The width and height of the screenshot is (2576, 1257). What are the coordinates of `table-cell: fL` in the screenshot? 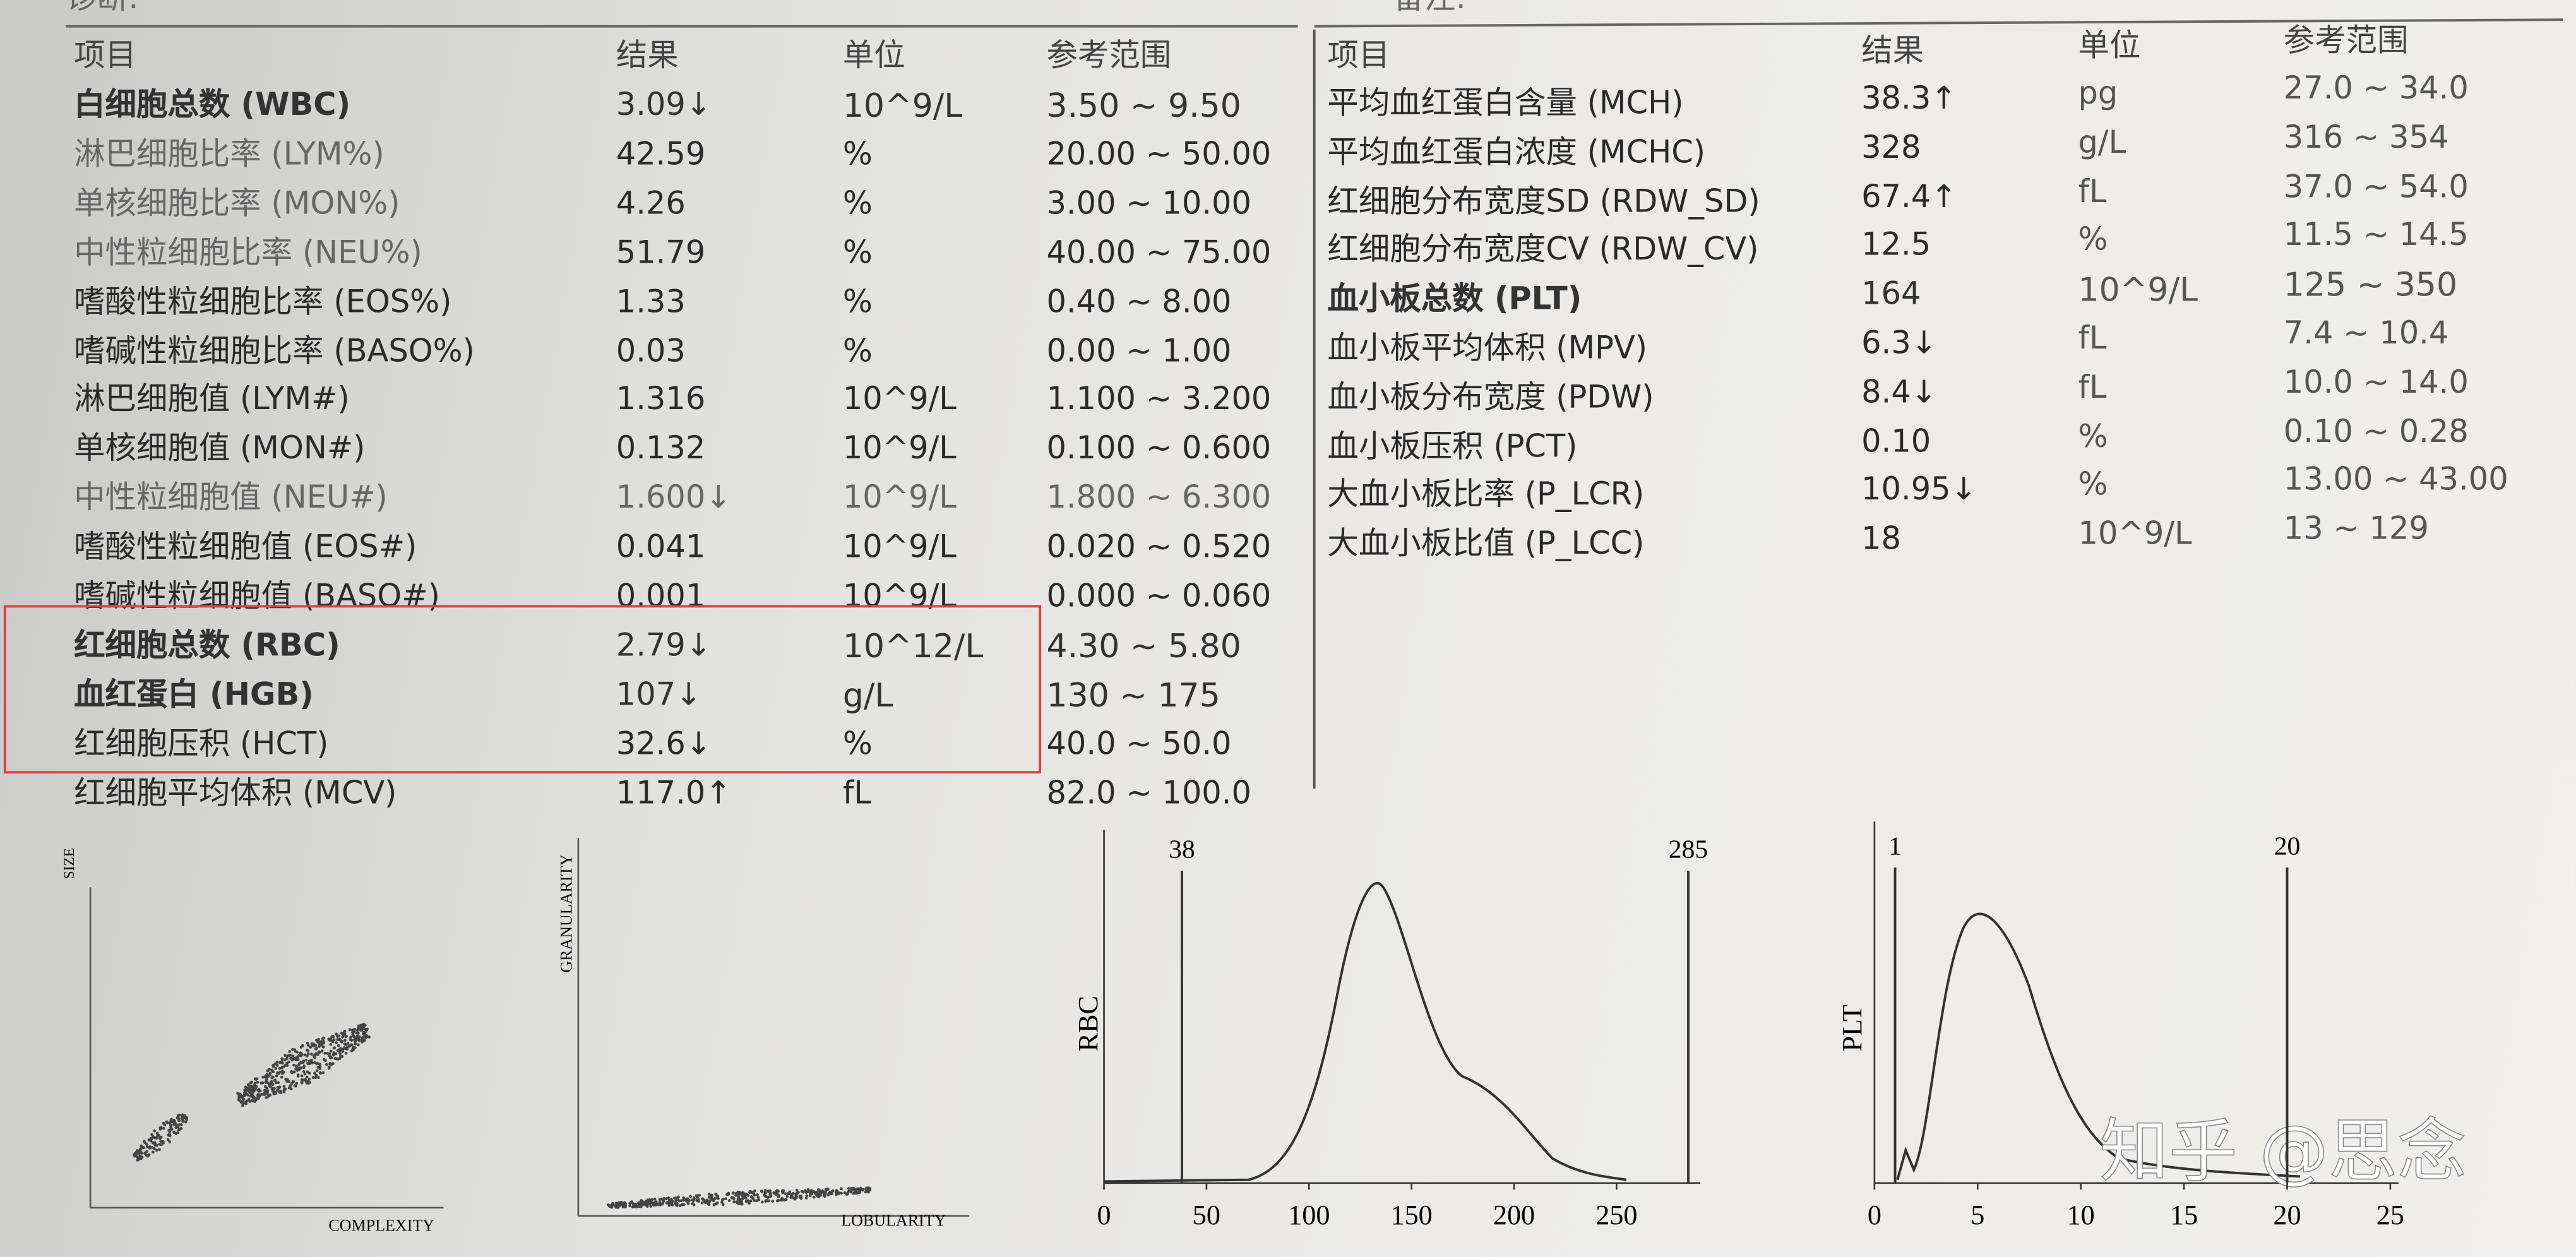 It's located at (2092, 387).